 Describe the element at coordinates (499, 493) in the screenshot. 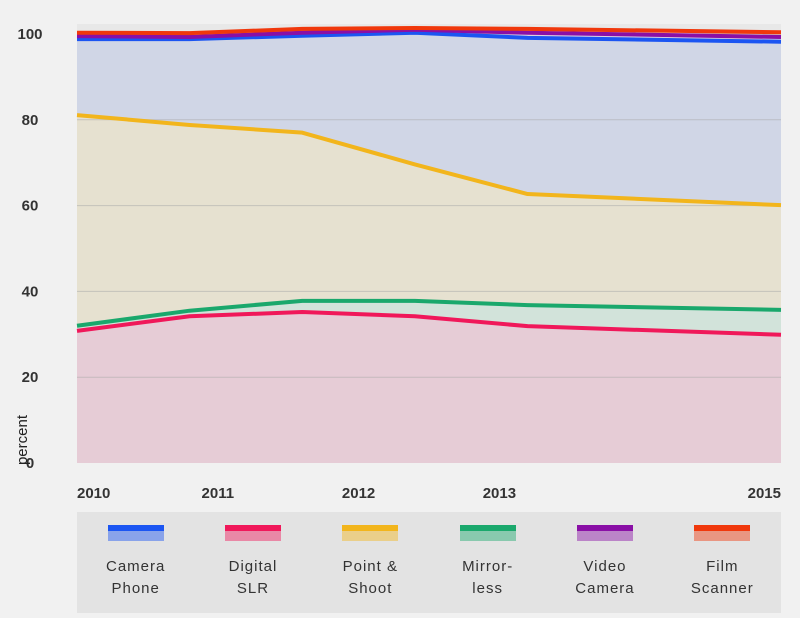

I see `x-tick-label: 2013` at that location.